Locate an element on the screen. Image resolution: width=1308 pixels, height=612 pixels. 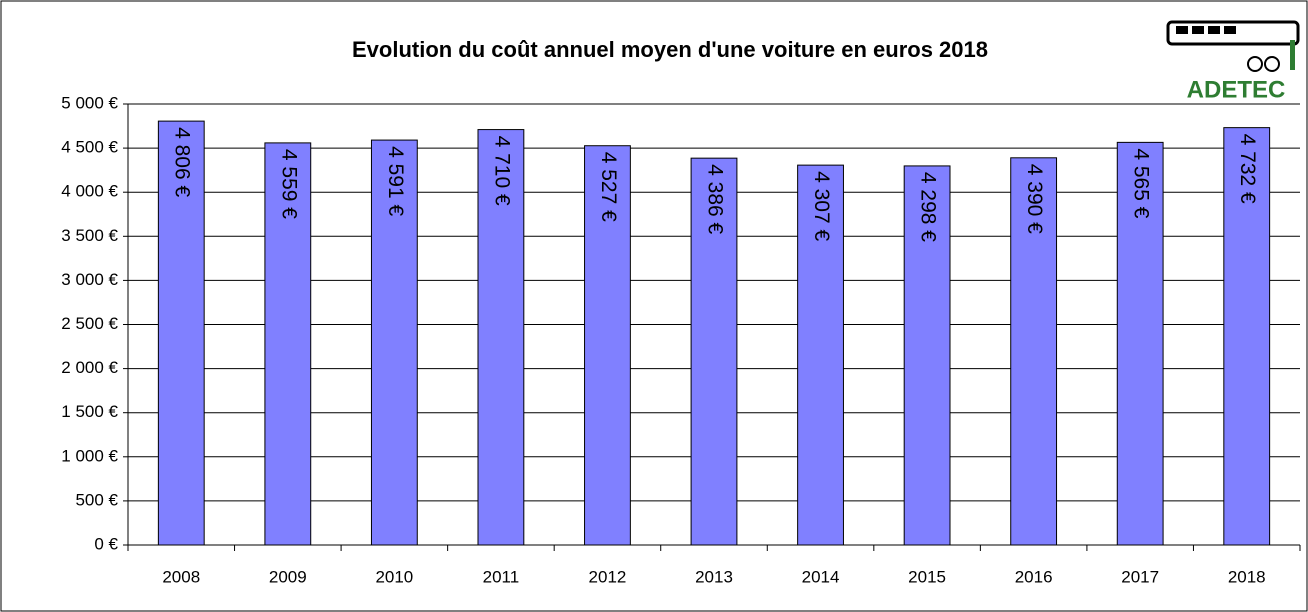
y-tick-label: 2 500 € is located at coordinates (89, 323).